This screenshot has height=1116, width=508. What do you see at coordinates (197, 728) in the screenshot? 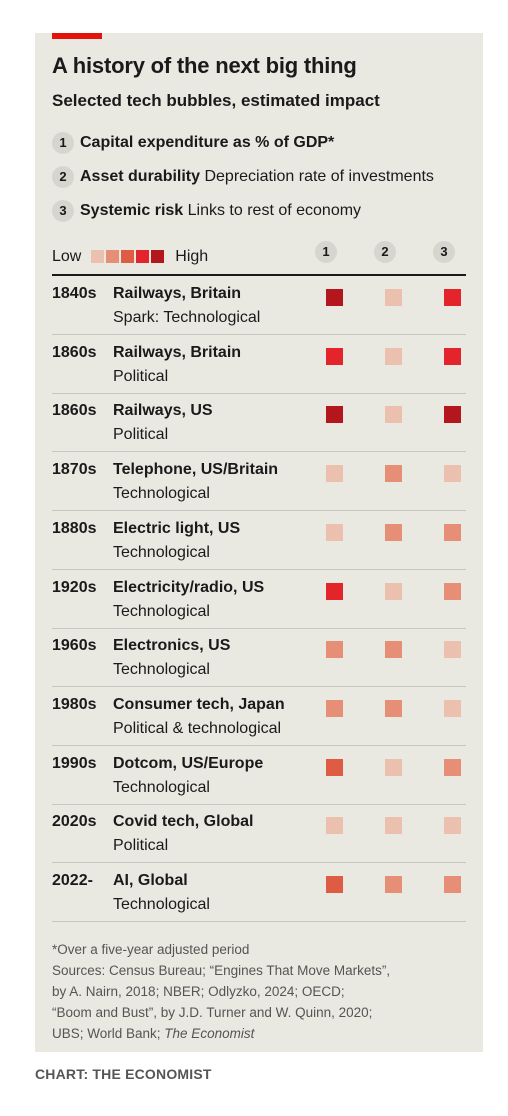
I see `row-spark: Political & technological` at bounding box center [197, 728].